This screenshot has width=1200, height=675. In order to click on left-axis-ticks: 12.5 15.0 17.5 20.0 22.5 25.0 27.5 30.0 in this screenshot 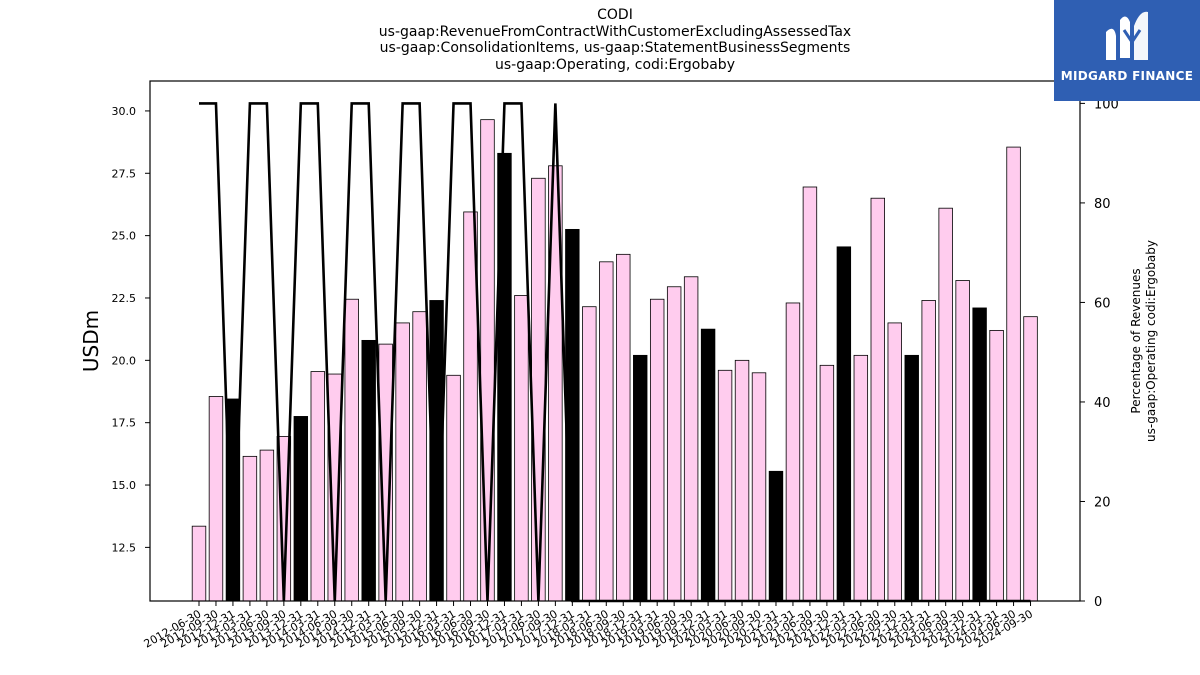, I will do `click(131, 329)`.